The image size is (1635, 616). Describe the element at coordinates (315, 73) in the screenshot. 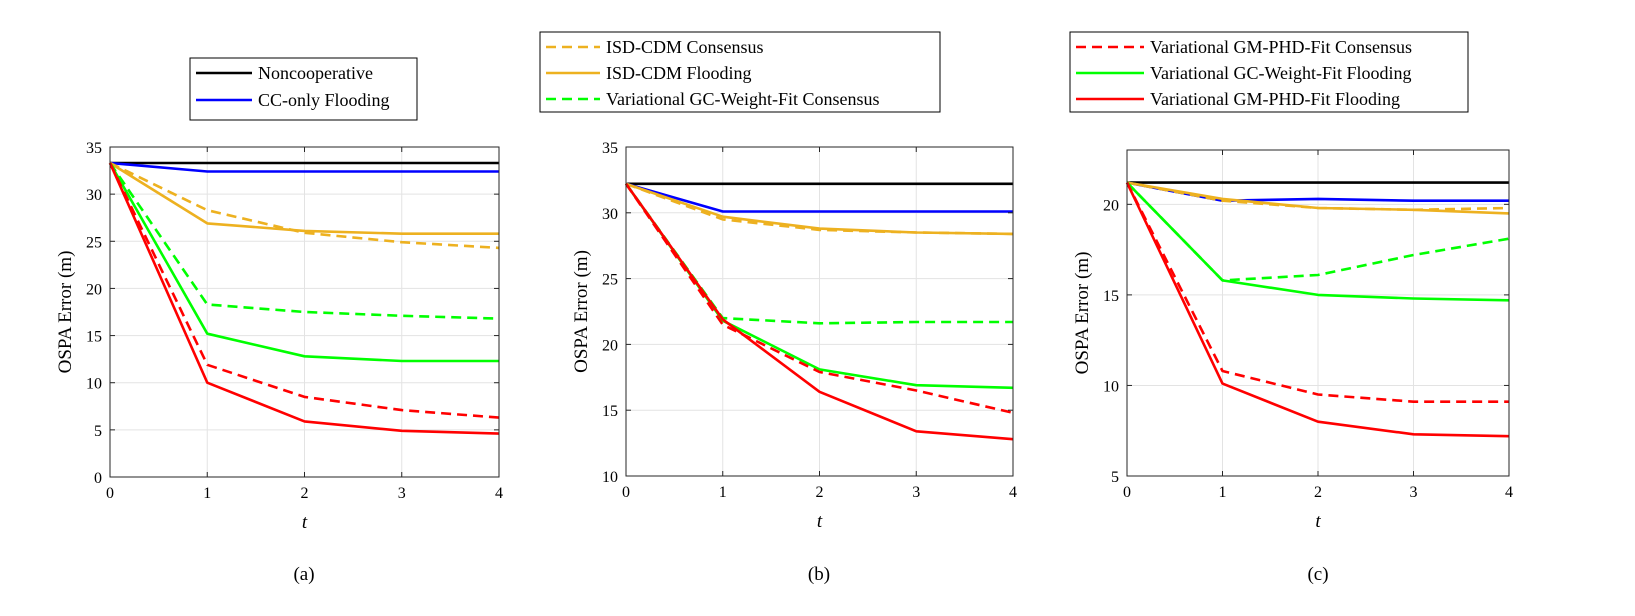

I see `legend-label: Noncooperative` at that location.